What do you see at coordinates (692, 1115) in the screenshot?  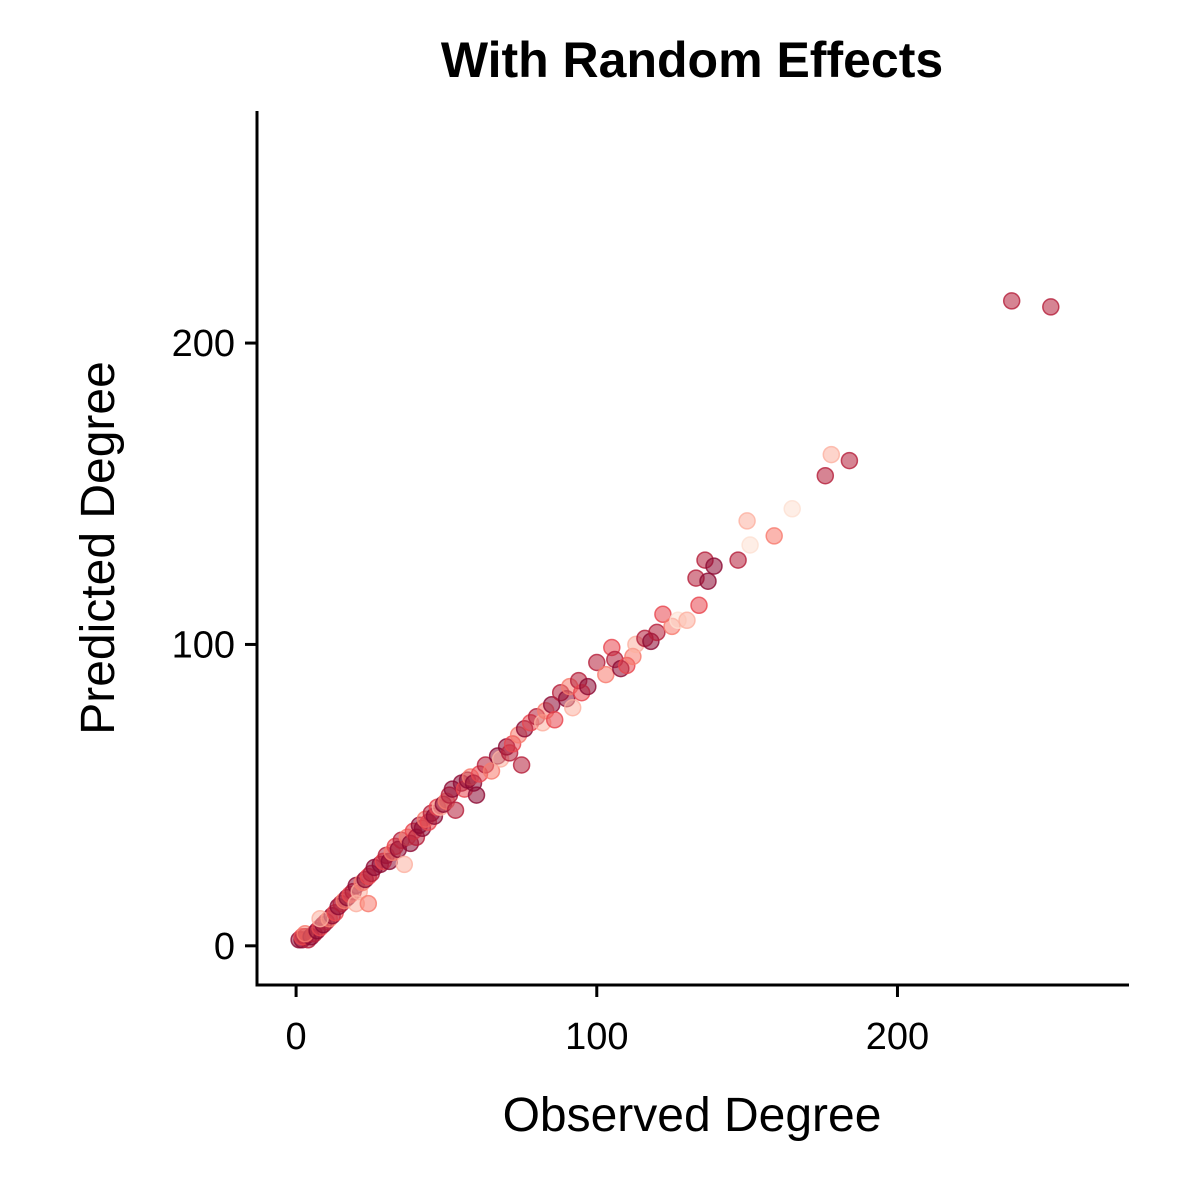 I see `x-axis-label: Observed Degree` at bounding box center [692, 1115].